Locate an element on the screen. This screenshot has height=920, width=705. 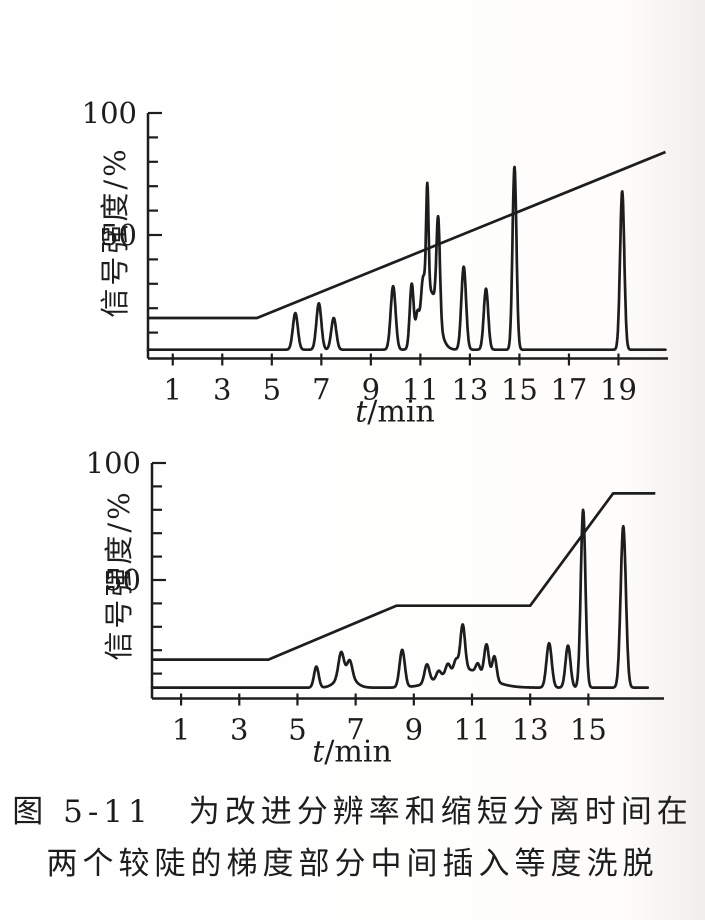
x-axis-label-top: t/min is located at coordinates (395, 412).